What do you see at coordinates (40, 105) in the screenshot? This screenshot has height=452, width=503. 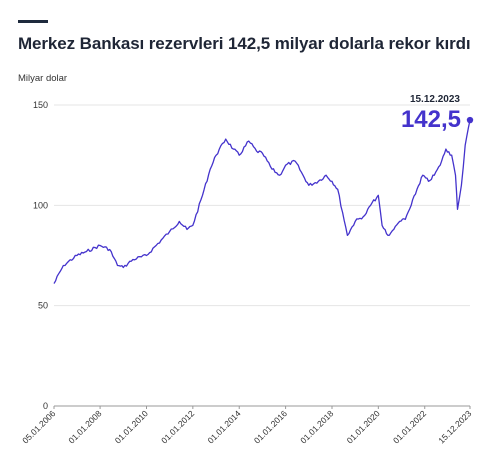 I see `y-tick-label: 150` at bounding box center [40, 105].